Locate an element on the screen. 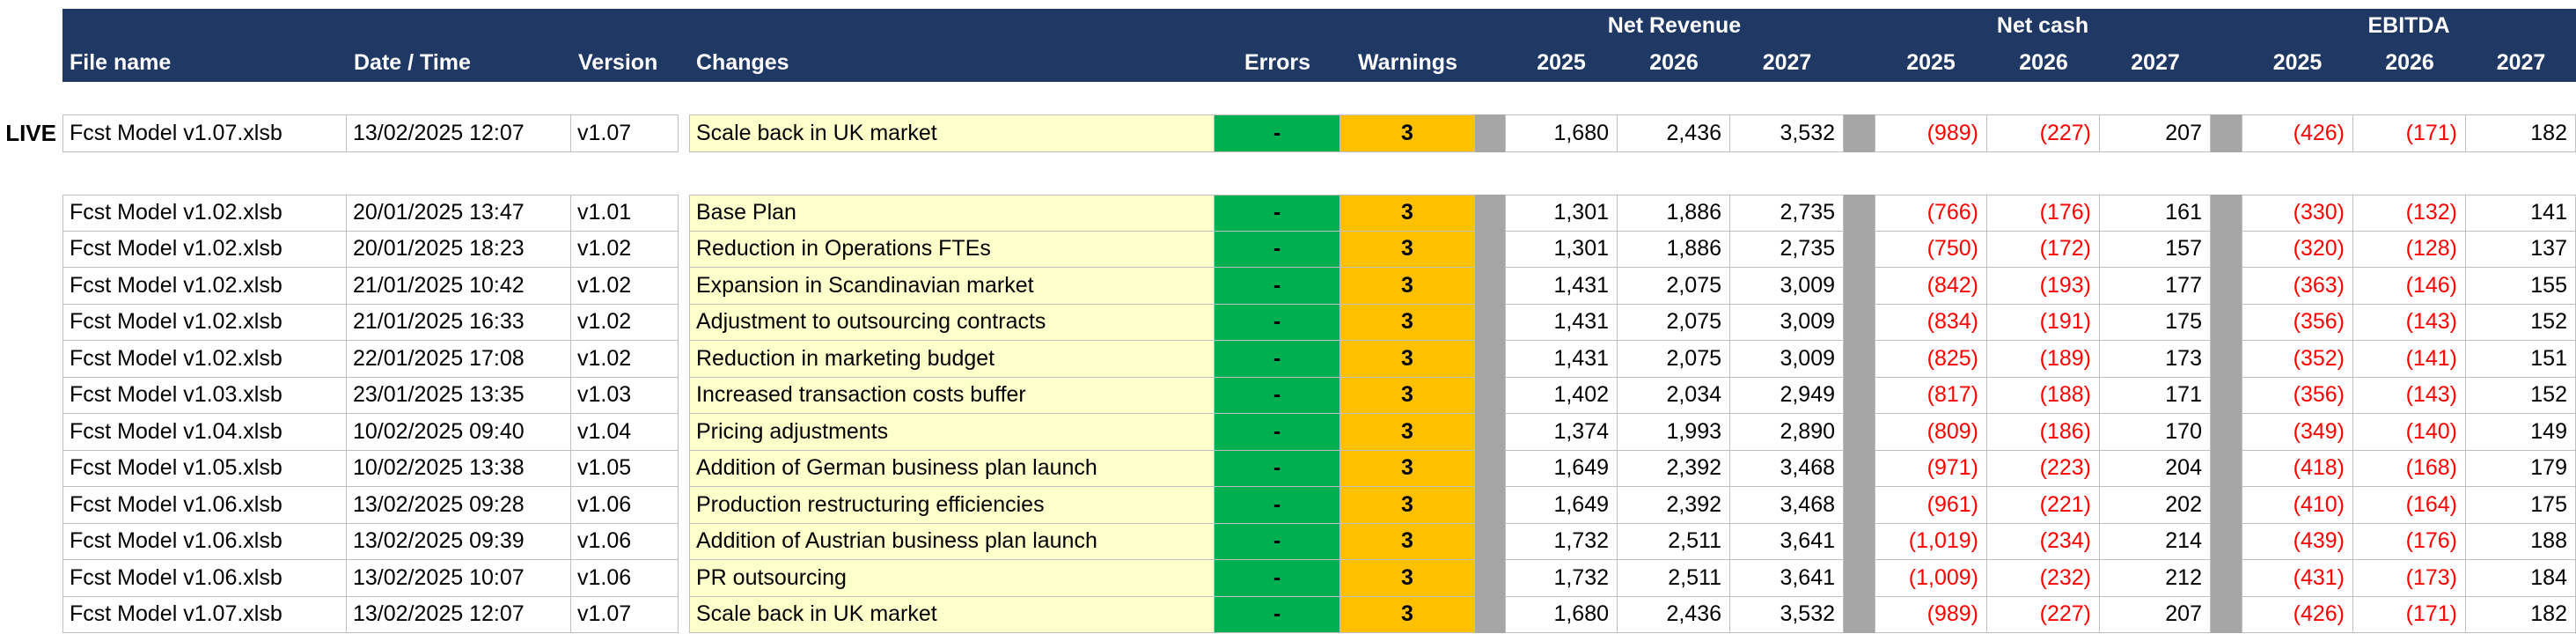  cell-net-cash-2025: (842) is located at coordinates (1931, 286).